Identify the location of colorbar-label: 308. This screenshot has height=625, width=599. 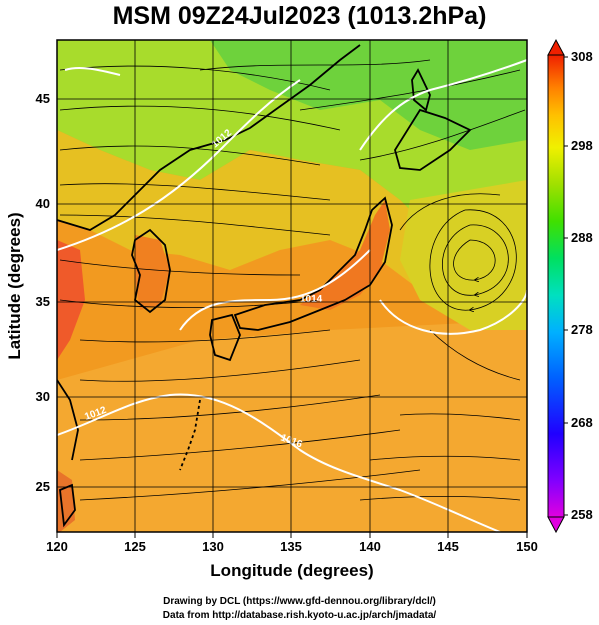
(582, 56).